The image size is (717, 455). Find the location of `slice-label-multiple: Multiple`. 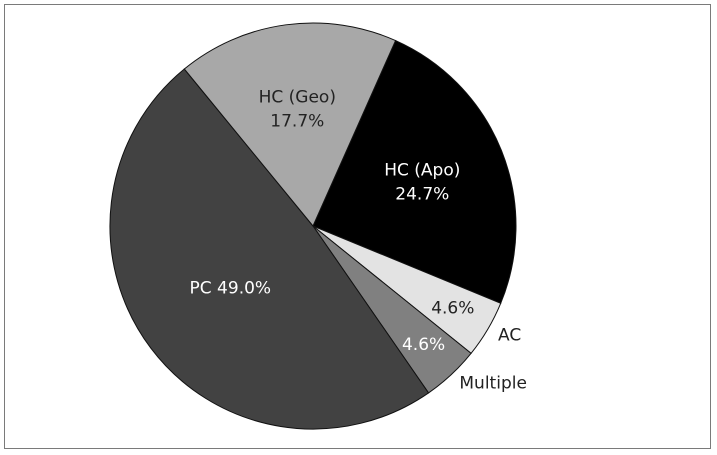

slice-label-multiple: Multiple is located at coordinates (493, 383).